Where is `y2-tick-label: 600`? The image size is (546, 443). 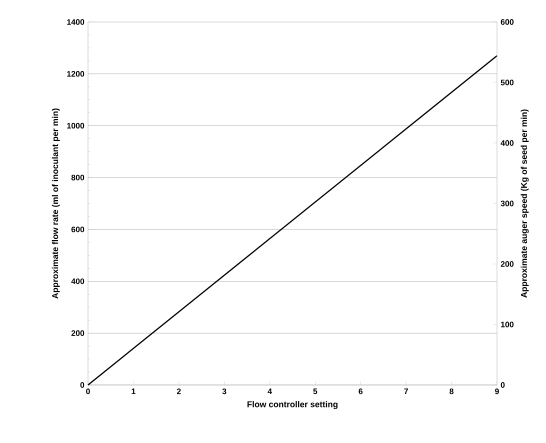
y2-tick-label: 600 is located at coordinates (507, 22).